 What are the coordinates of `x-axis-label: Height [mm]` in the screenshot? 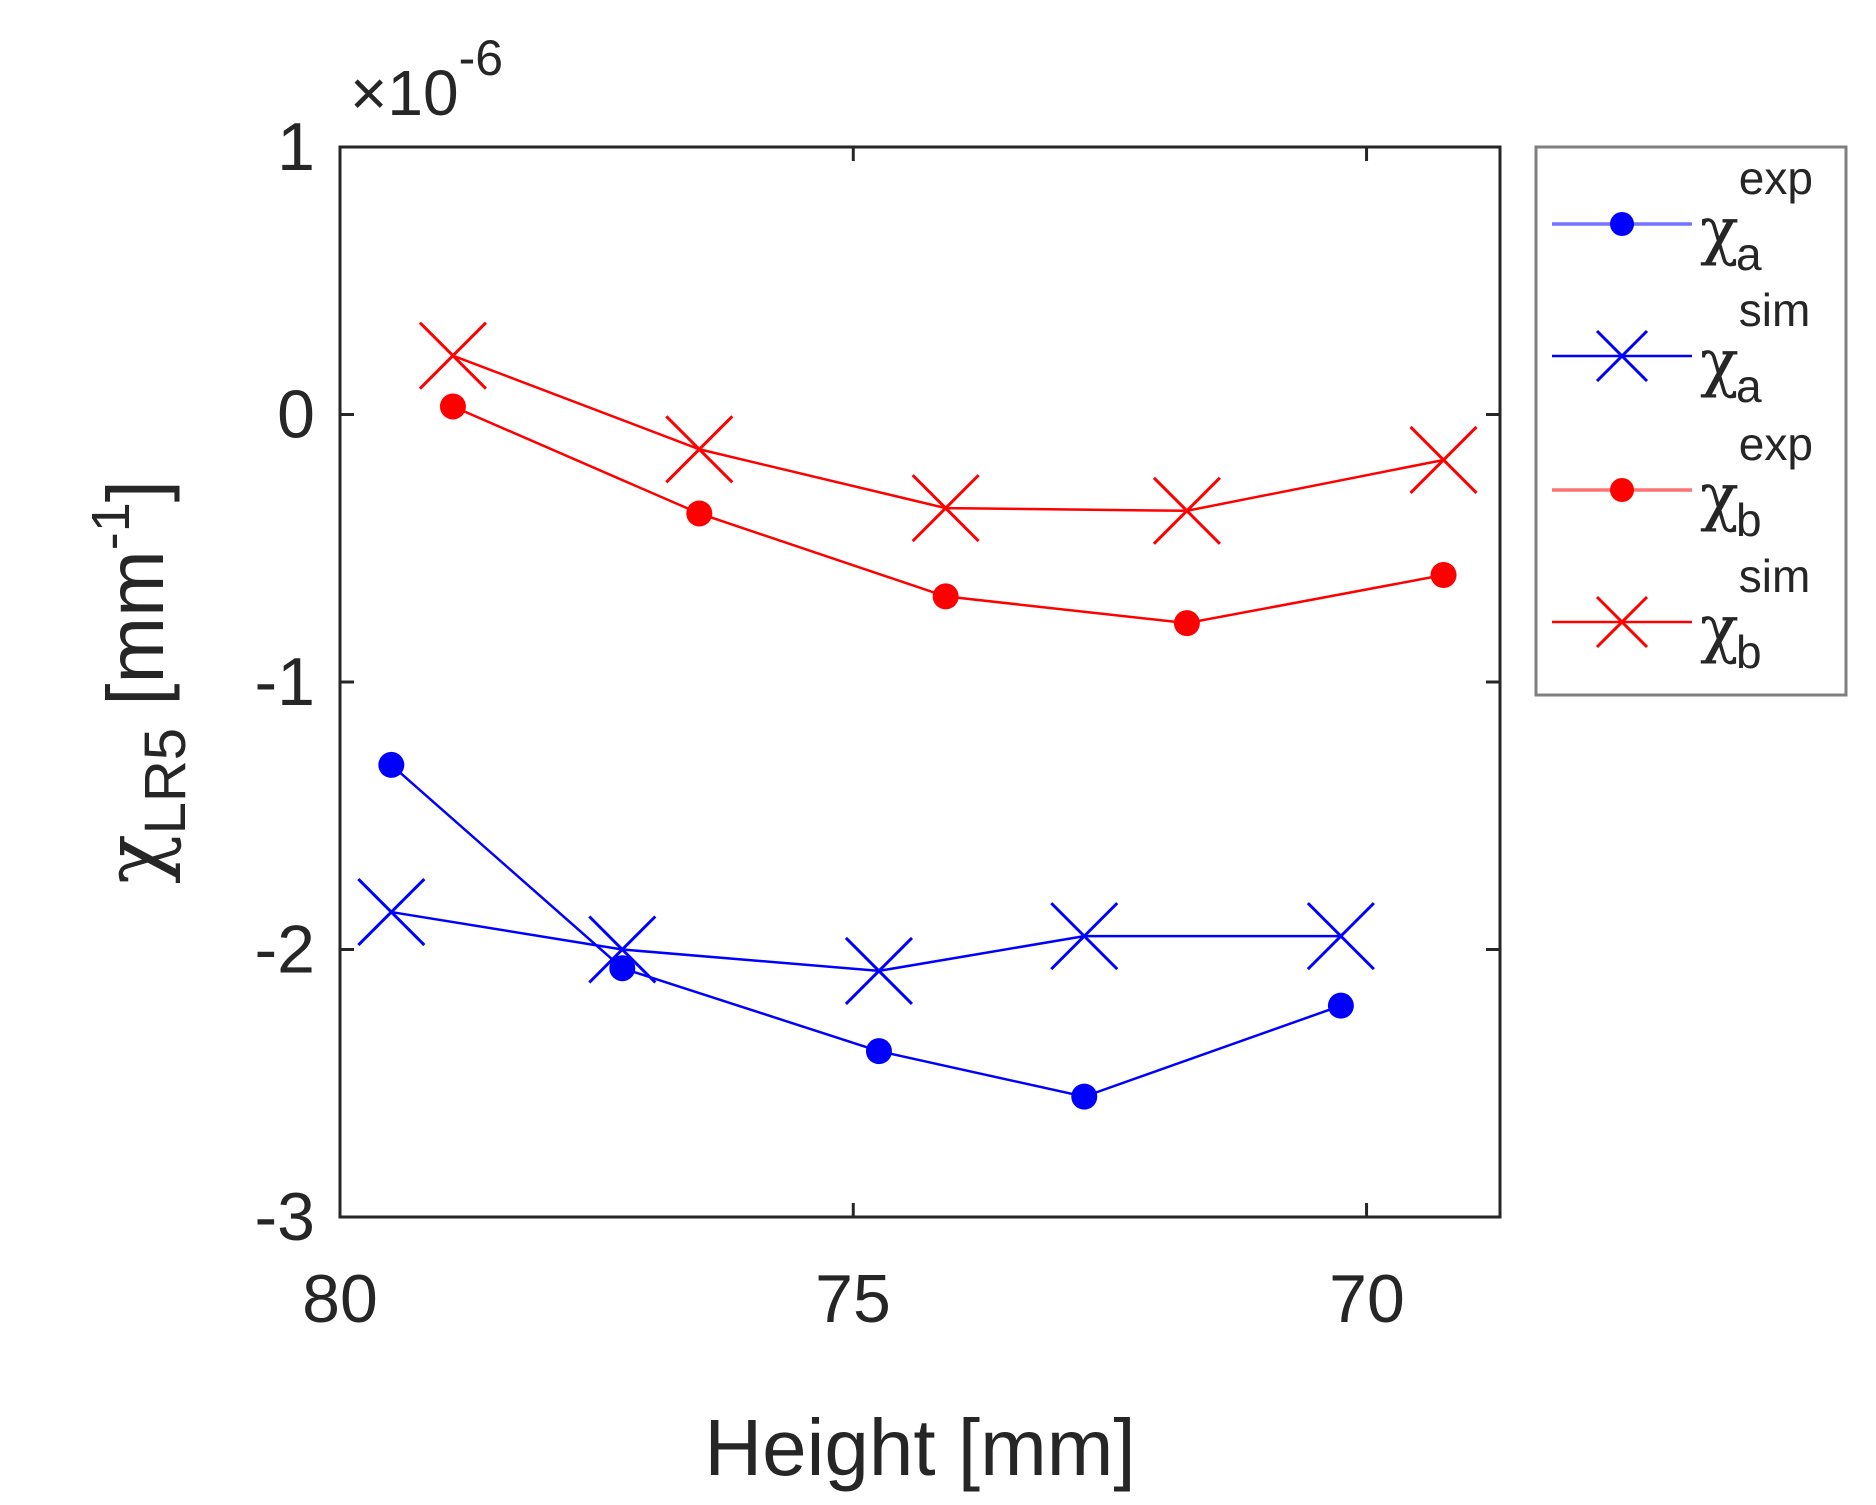 It's located at (919, 1447).